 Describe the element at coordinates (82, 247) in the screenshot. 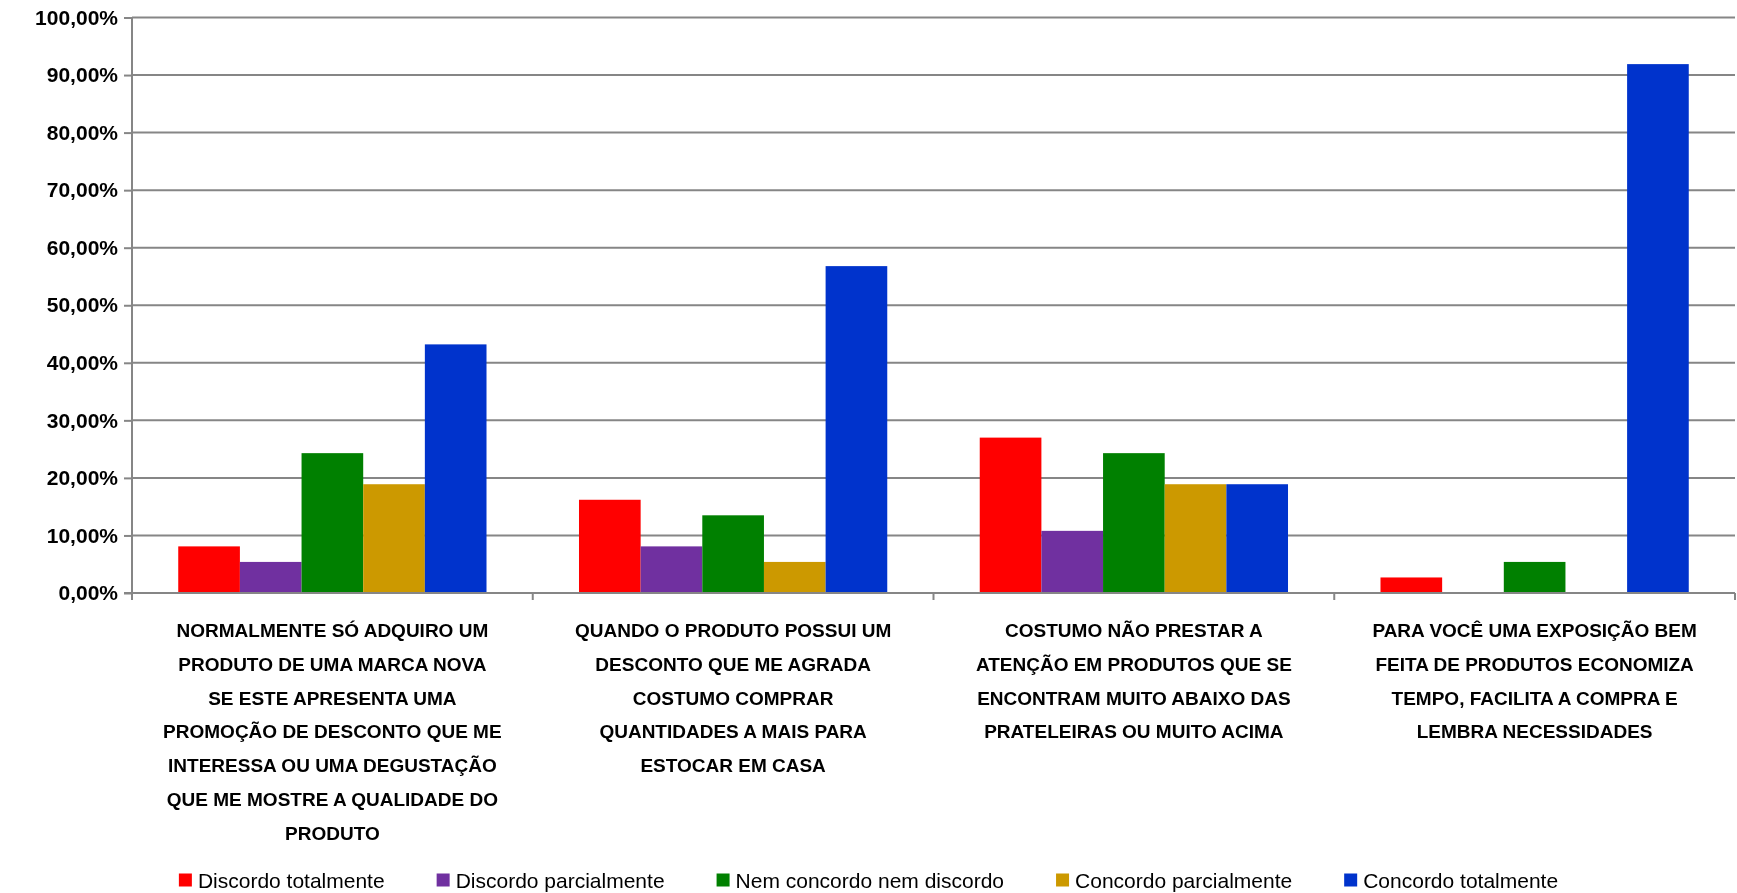

I see `y-tick-label: 60,00%` at that location.